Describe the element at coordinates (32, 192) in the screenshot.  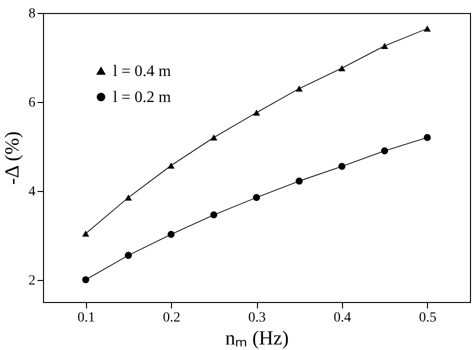
I see `y-tick-label: 4` at that location.